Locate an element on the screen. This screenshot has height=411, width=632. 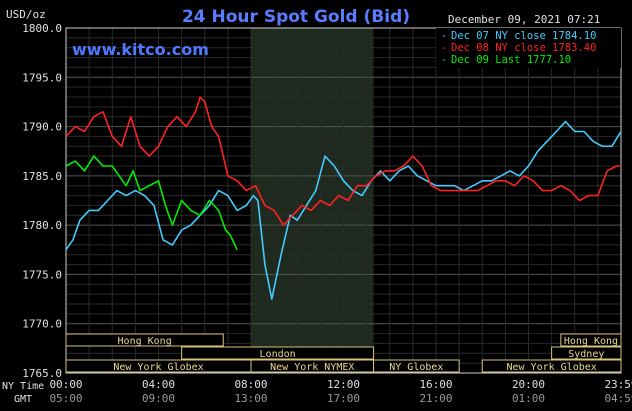
x-tick-label-ny: 20:00 is located at coordinates (528, 384).